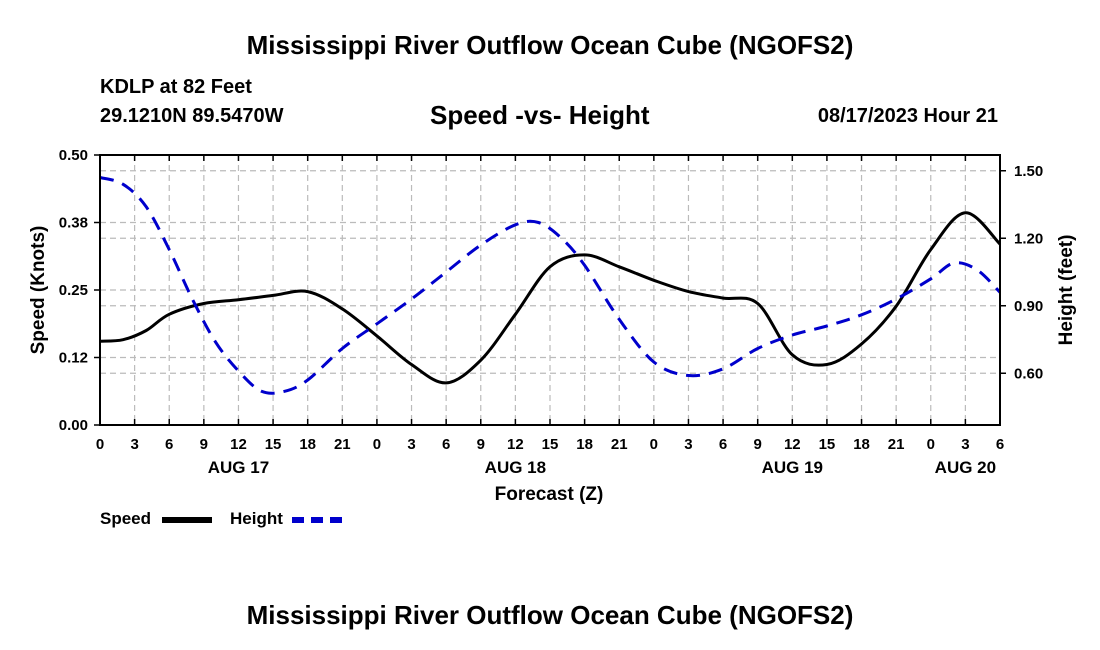 Image resolution: width=1100 pixels, height=650 pixels. What do you see at coordinates (73, 223) in the screenshot?
I see `y-left-tick-label: 0.38` at bounding box center [73, 223].